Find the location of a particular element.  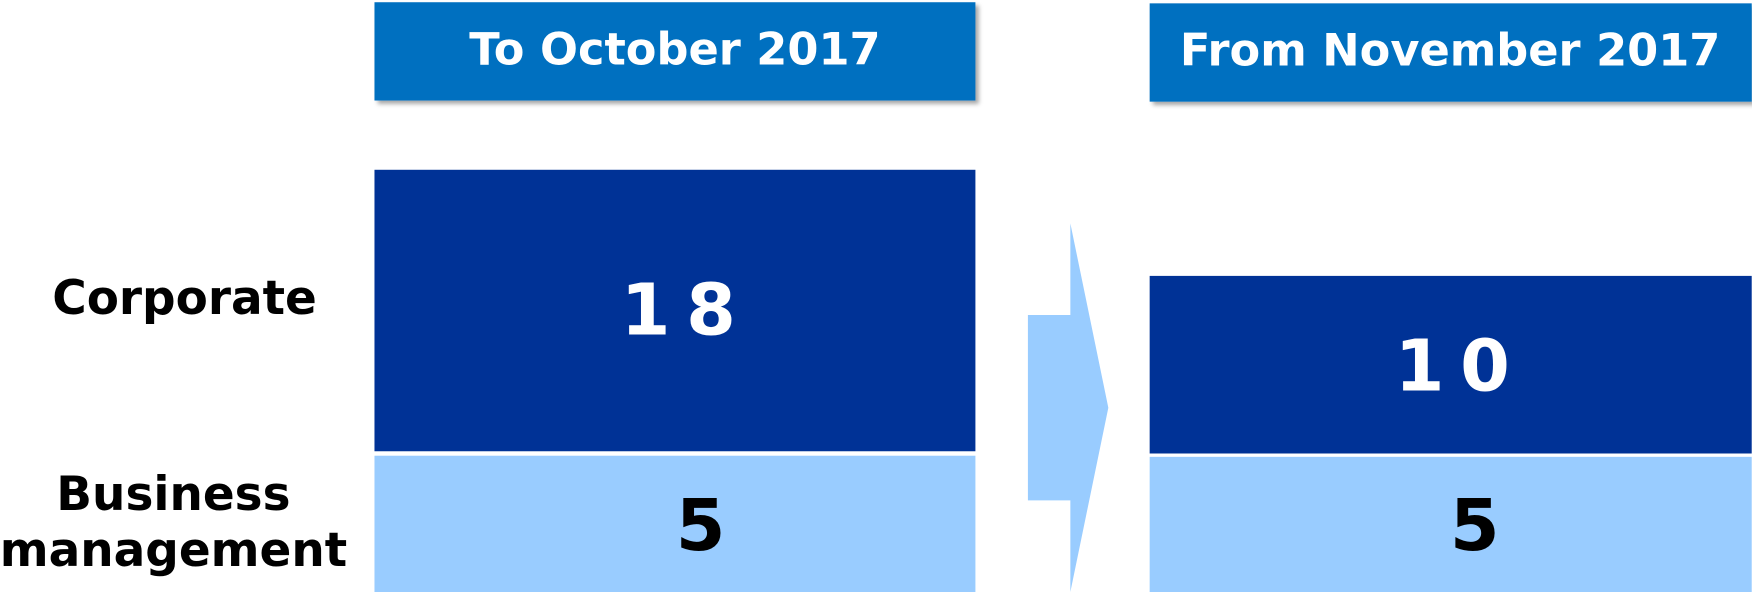

arrow is located at coordinates (1068, 407).